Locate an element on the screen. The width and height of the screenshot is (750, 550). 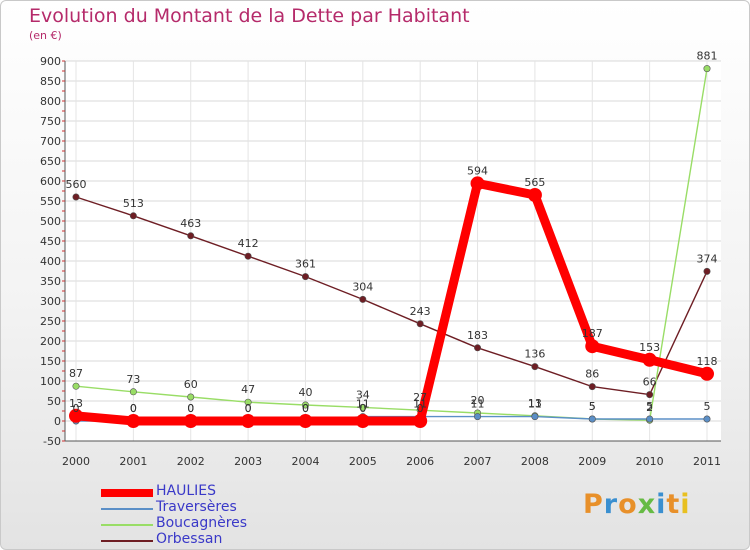
y-tick-label: 350 is located at coordinates (50, 281).